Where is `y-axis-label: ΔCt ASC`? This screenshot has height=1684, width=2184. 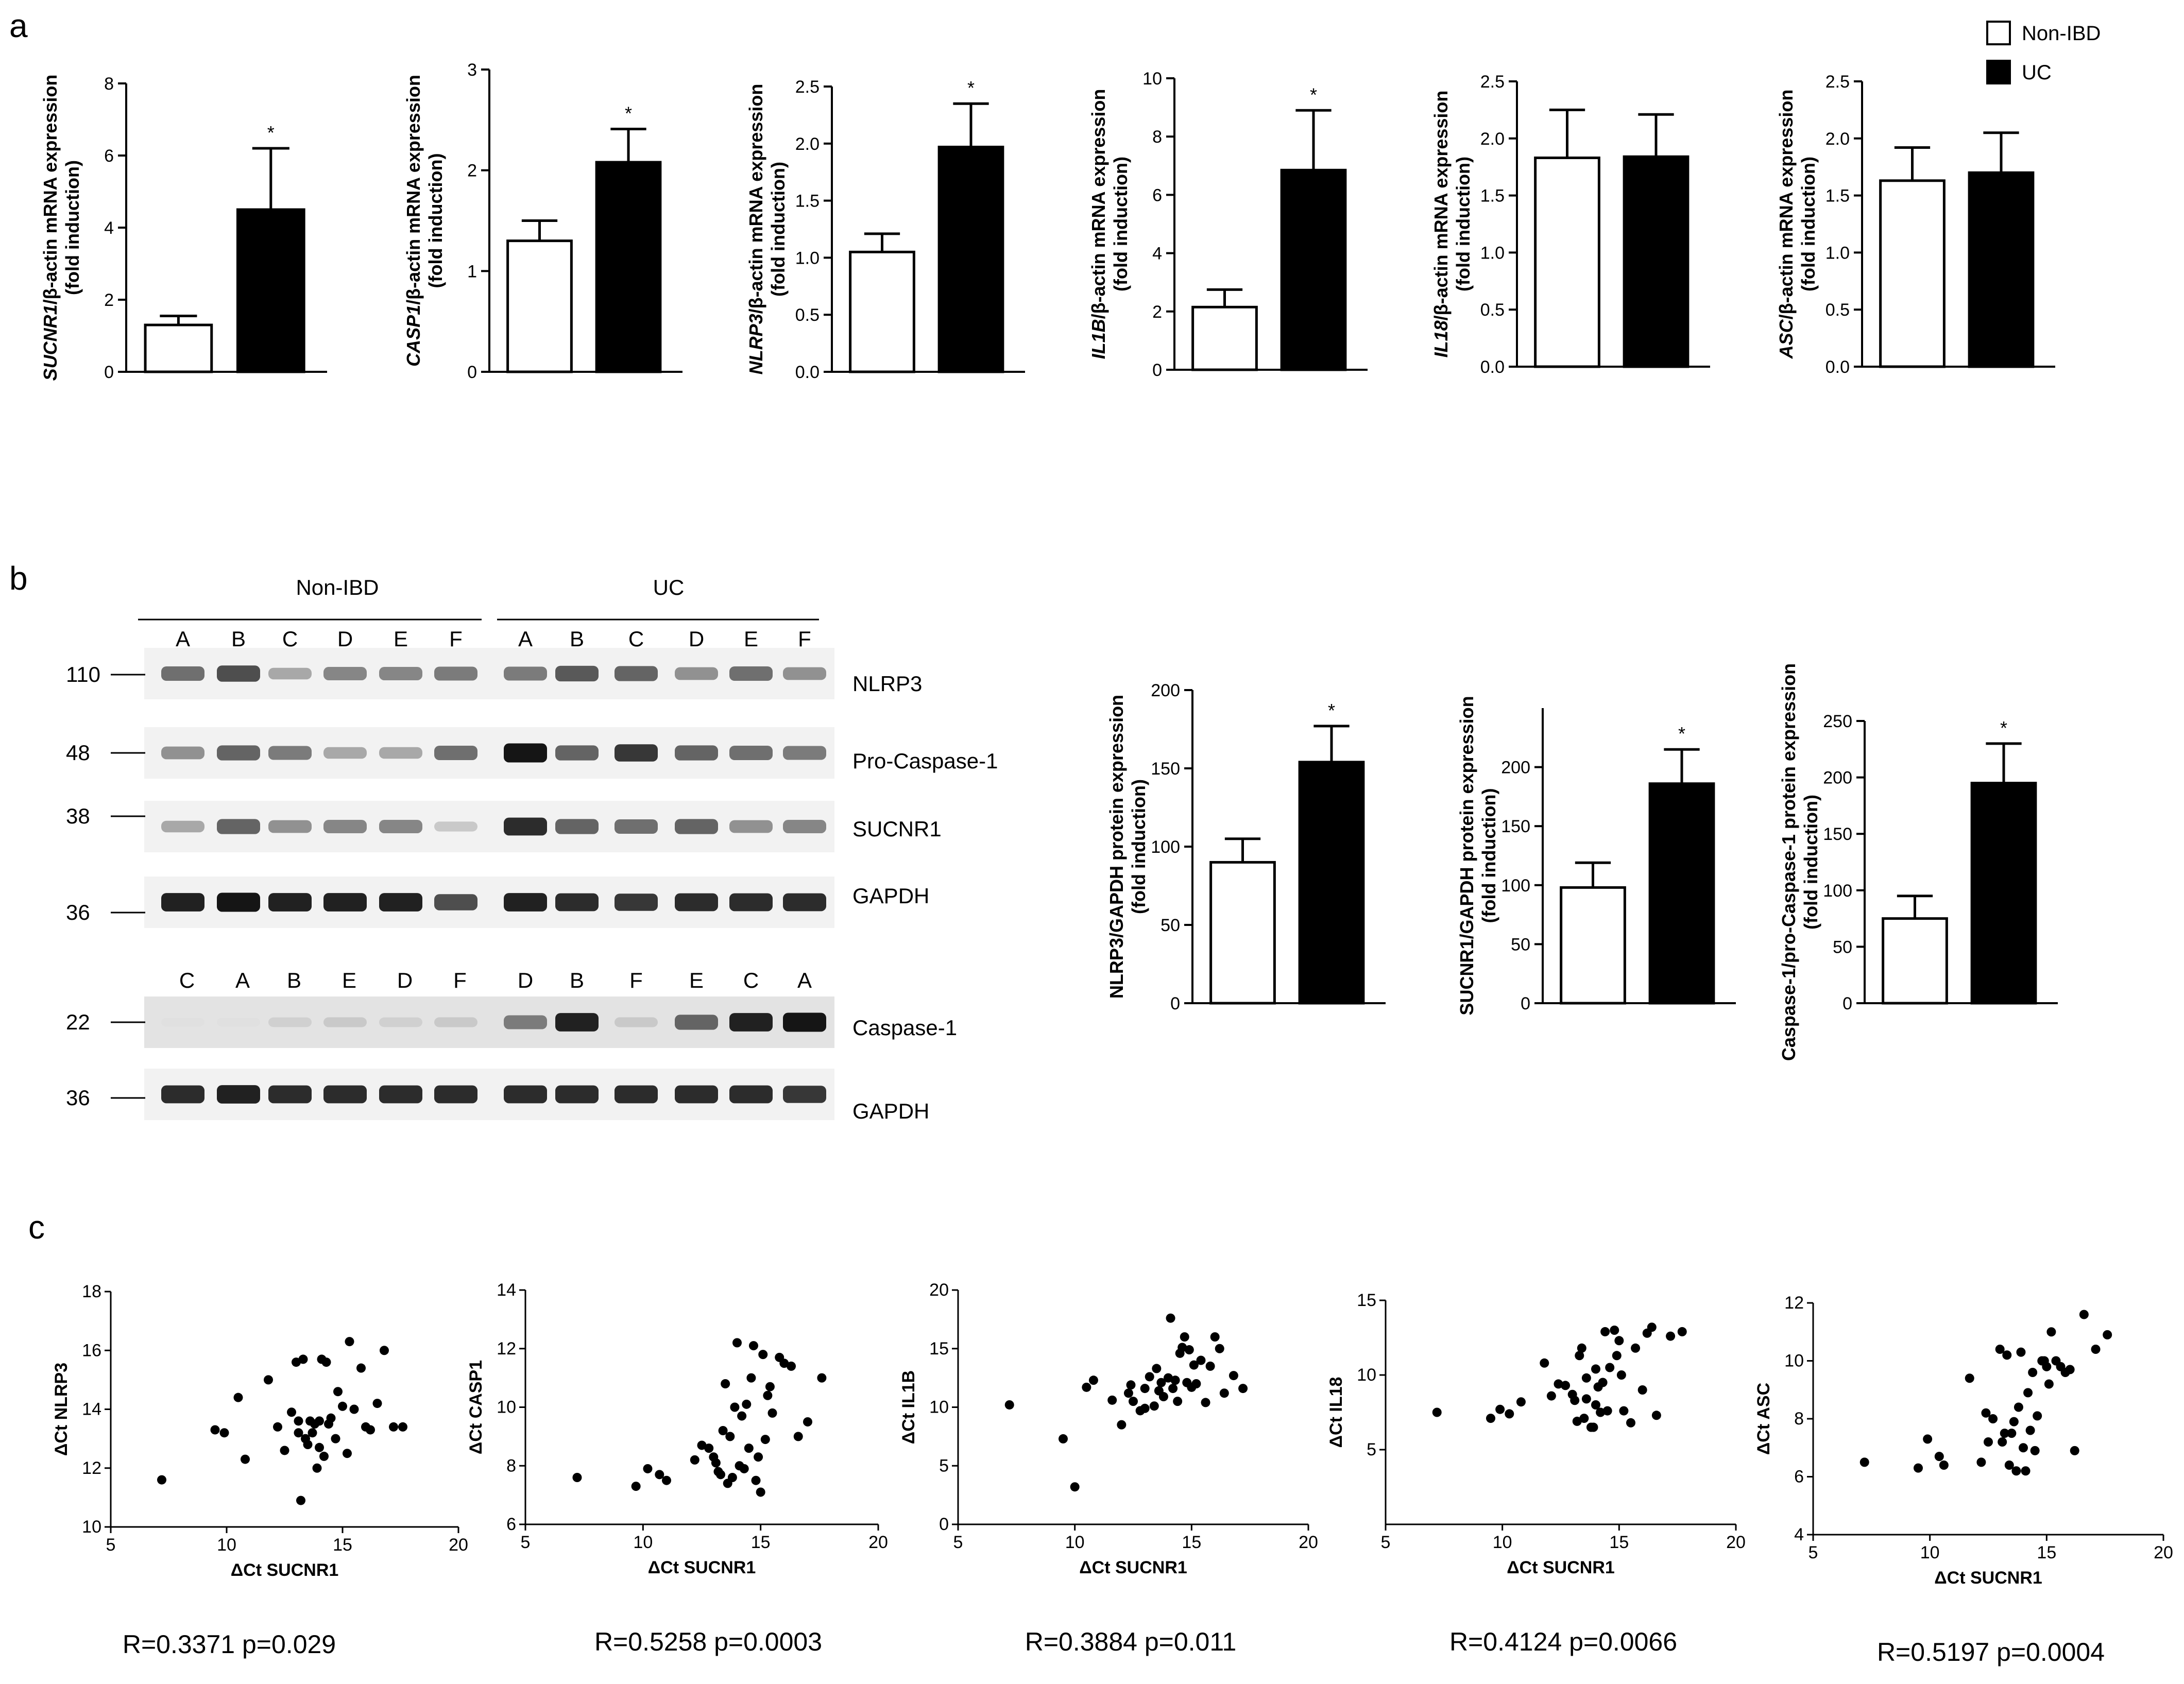 y-axis-label: ΔCt ASC is located at coordinates (1763, 1419).